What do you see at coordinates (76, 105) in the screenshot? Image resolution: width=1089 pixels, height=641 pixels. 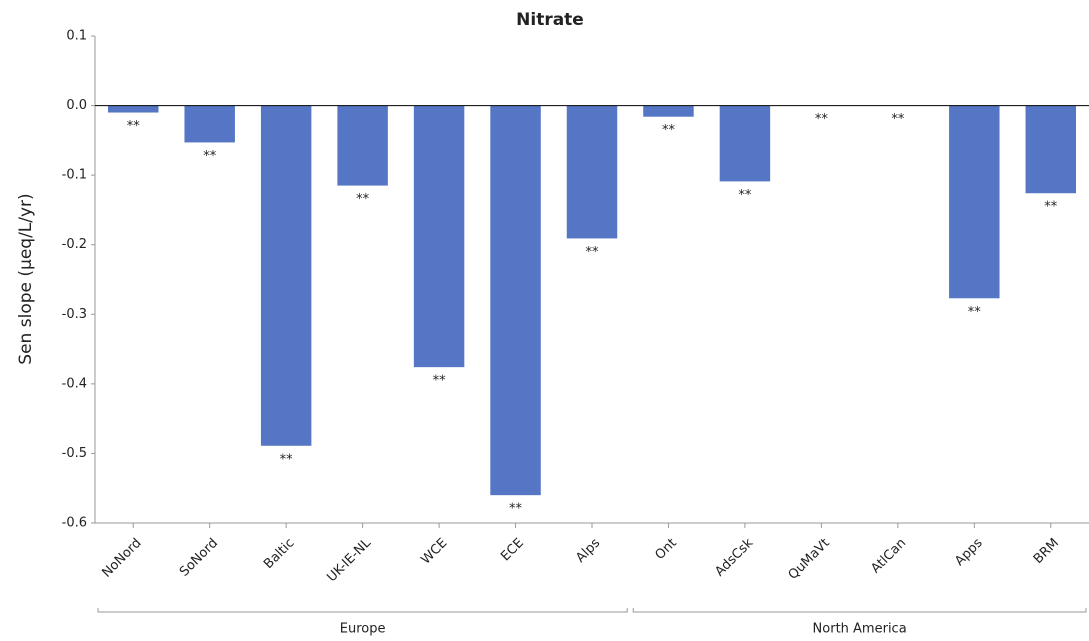 I see `y-tick-label: 0.0` at bounding box center [76, 105].